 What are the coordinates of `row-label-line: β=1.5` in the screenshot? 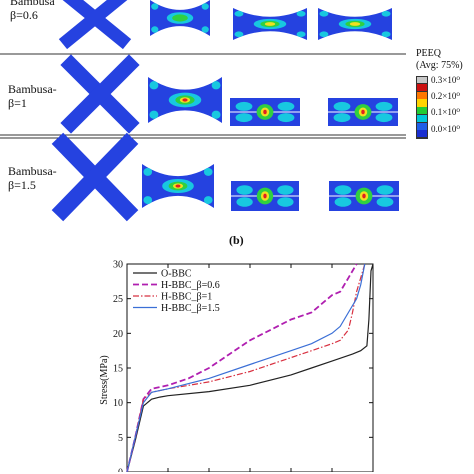 It's located at (22, 185).